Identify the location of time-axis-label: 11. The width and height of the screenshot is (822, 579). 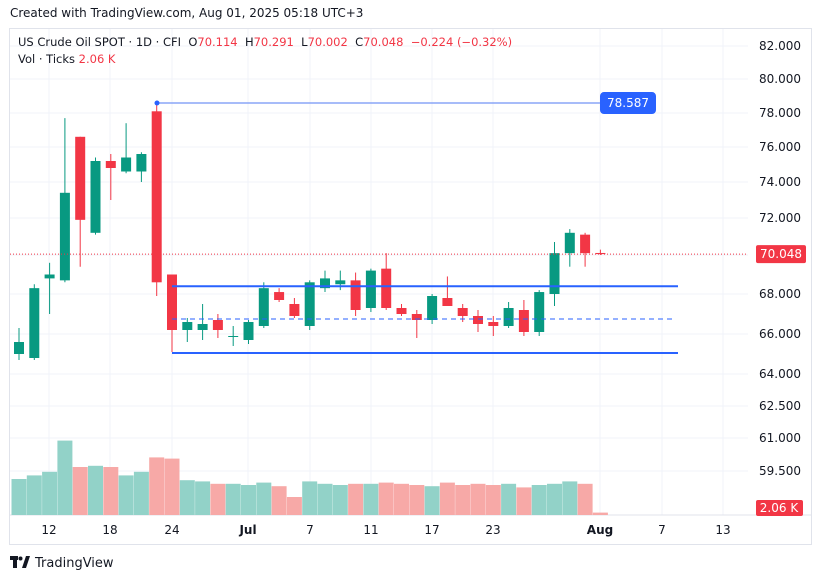
(370, 530).